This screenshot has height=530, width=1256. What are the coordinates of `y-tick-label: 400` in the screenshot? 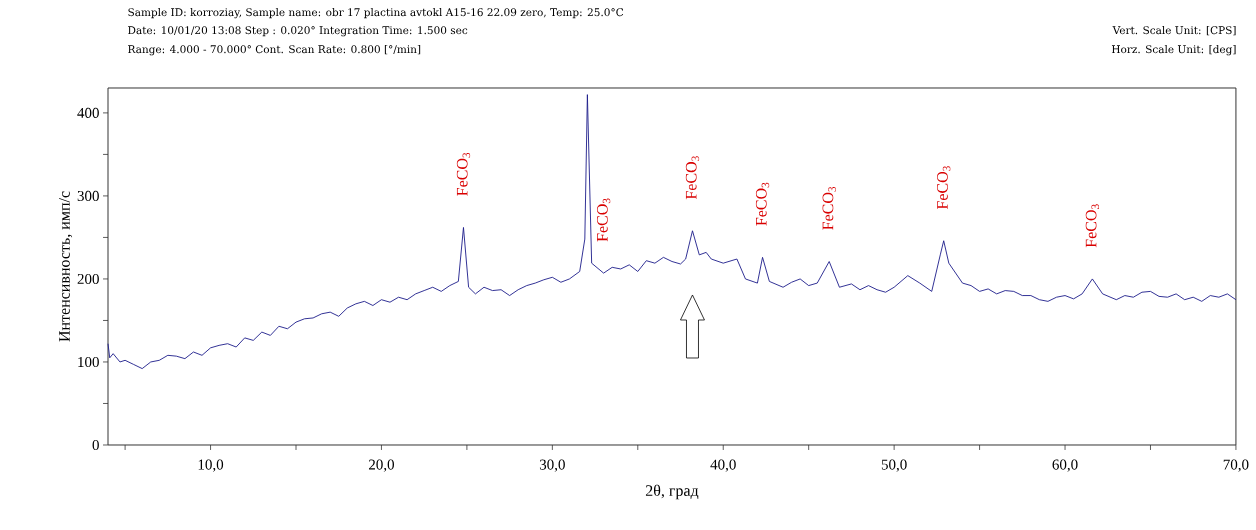 It's located at (88, 112).